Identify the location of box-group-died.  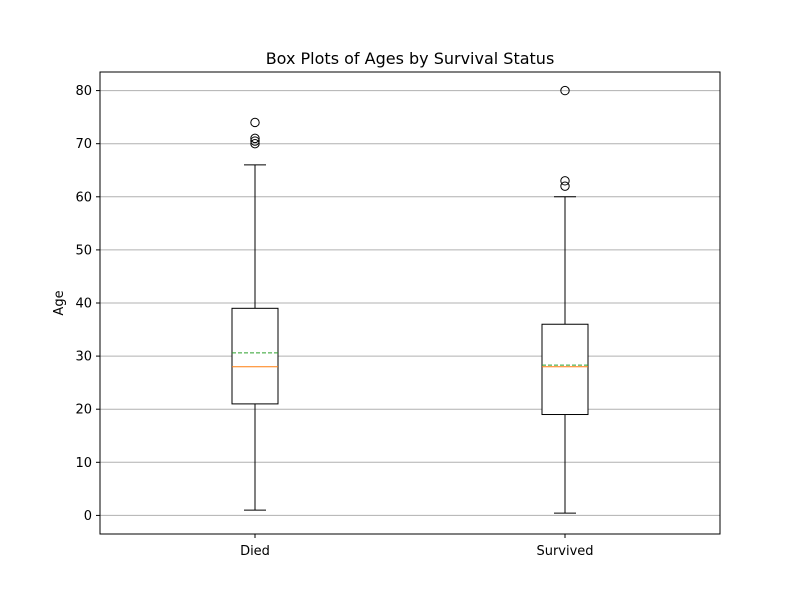
(255, 314).